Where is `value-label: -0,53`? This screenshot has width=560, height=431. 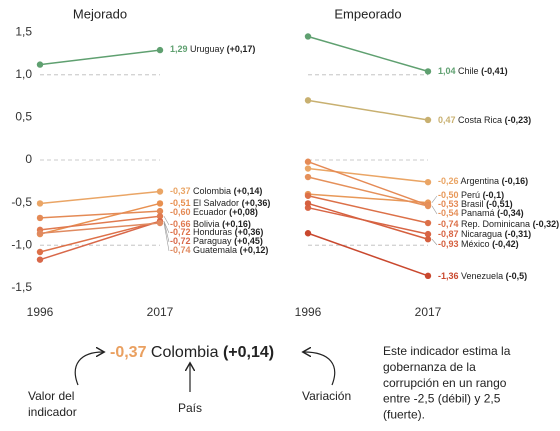 value-label: -0,53 is located at coordinates (448, 204).